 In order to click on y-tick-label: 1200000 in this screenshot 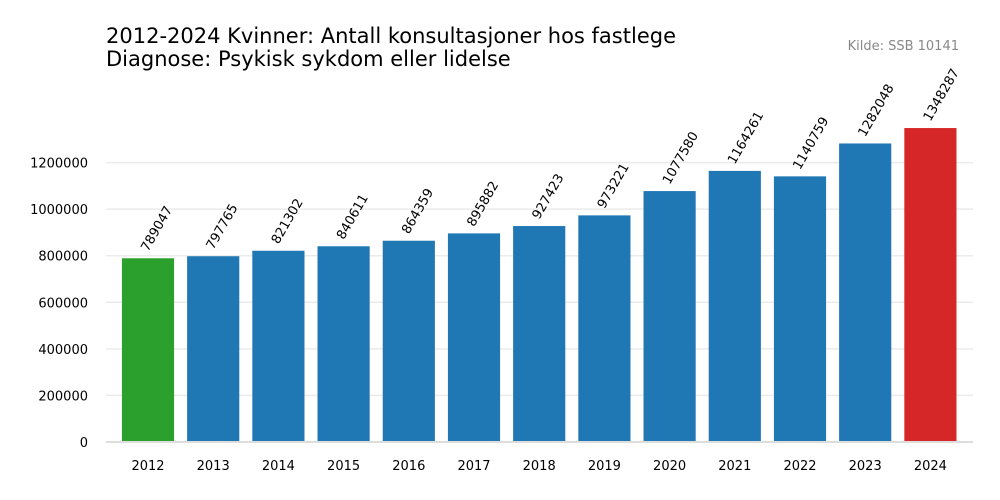, I will do `click(59, 164)`.